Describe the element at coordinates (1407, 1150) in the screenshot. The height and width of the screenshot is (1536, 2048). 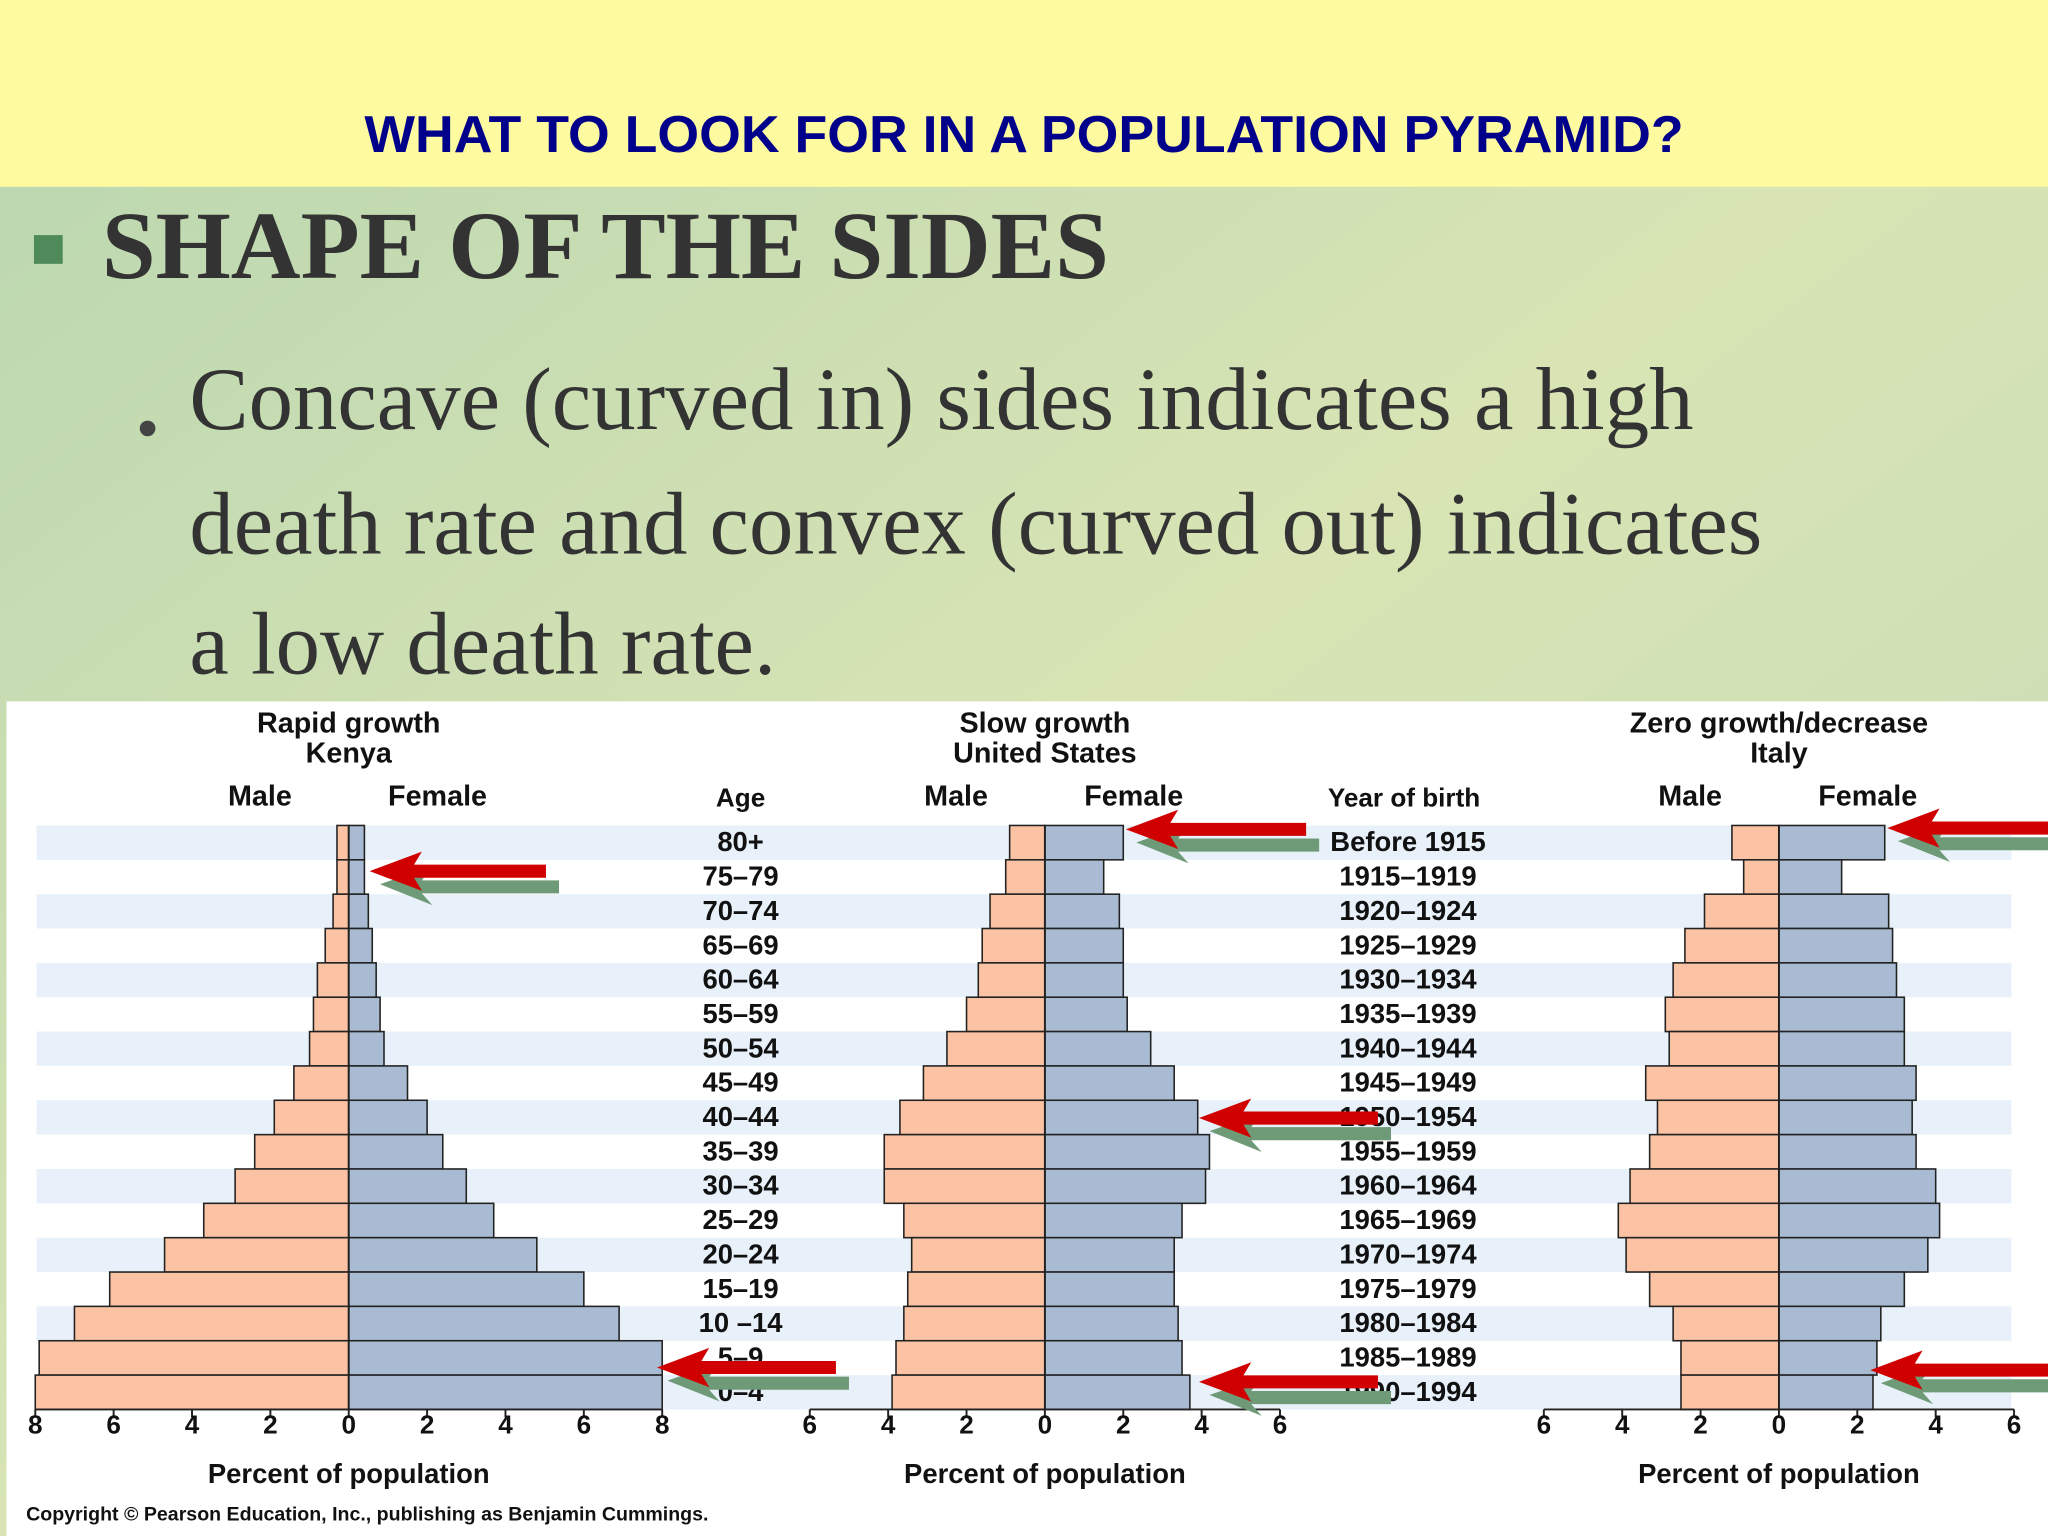
I see `birth-year-label: 1955–1959` at that location.